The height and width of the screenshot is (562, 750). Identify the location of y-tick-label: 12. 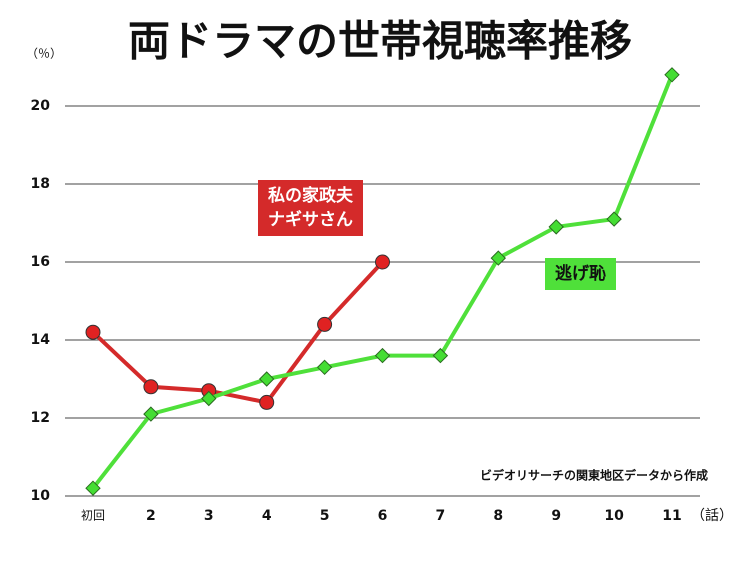
(40, 418).